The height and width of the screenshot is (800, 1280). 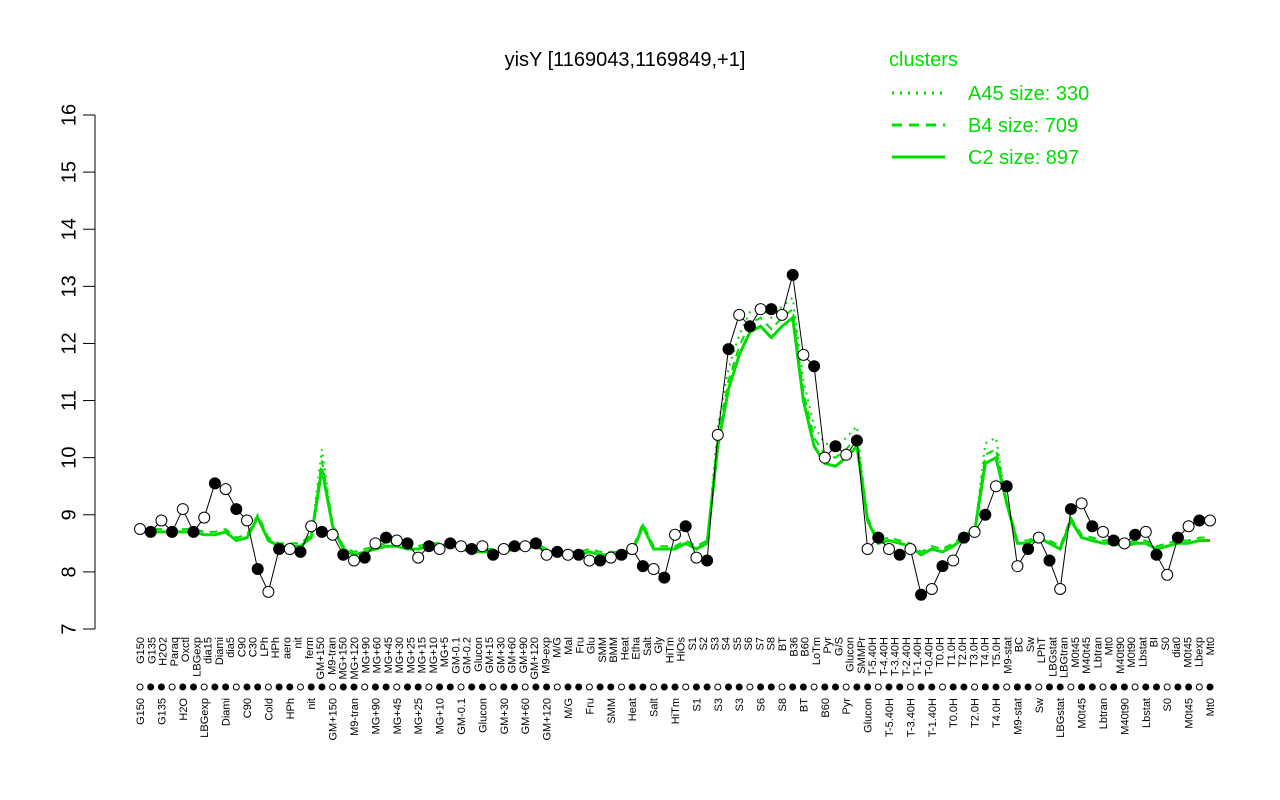 I want to click on x-tick-label: Mt0, so click(x=1110, y=646).